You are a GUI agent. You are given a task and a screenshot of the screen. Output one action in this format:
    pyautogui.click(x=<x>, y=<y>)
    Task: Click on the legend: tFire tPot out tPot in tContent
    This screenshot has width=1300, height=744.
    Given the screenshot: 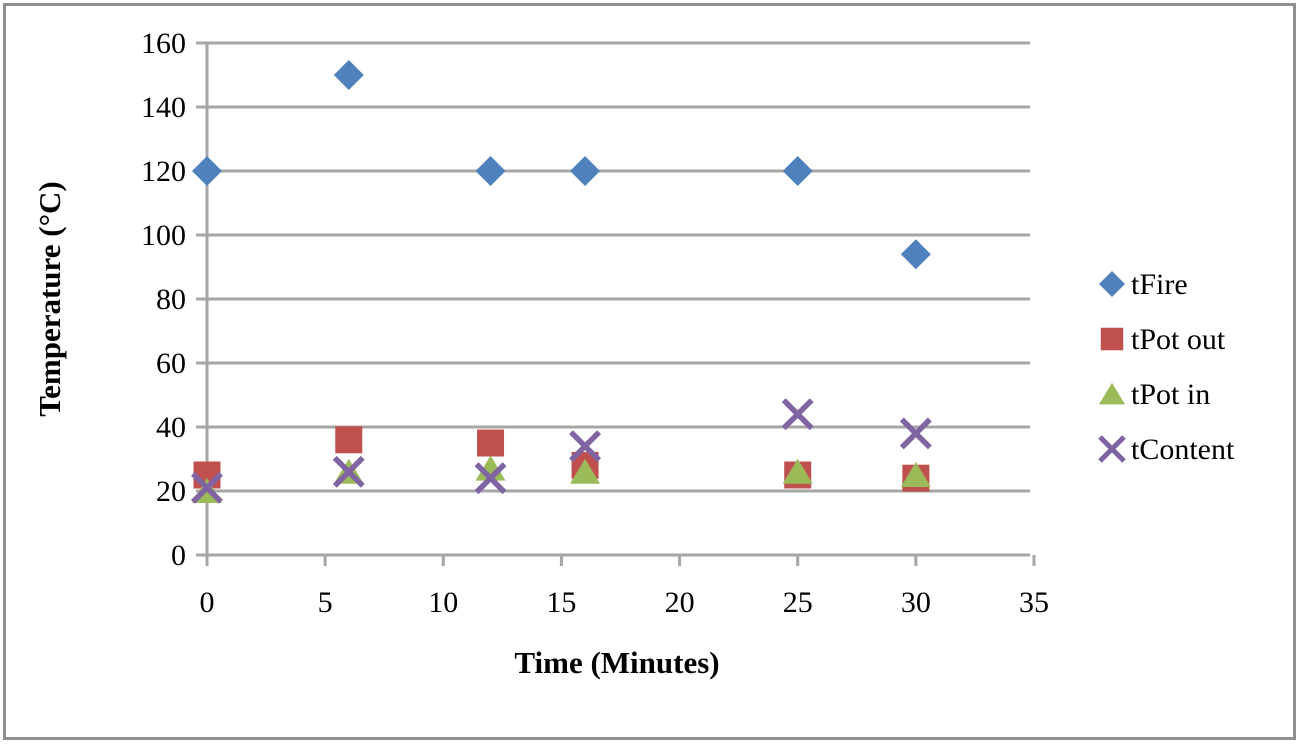 What is the action you would take?
    pyautogui.click(x=1166, y=367)
    